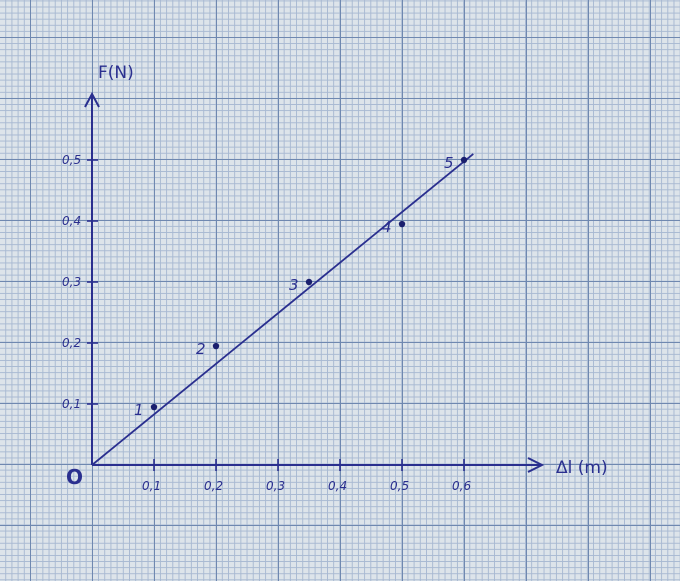 This screenshot has width=680, height=581. I want to click on point-label-5: 5, so click(449, 163).